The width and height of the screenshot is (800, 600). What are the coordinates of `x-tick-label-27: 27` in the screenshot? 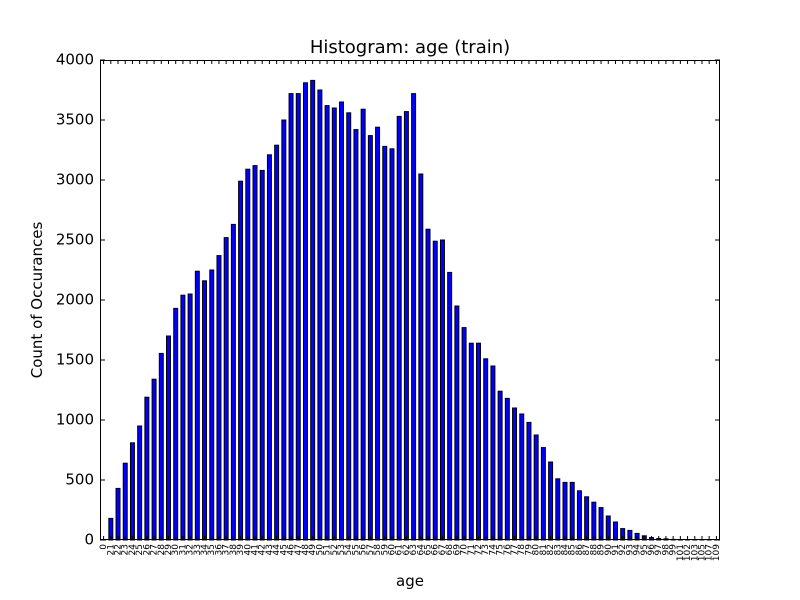 It's located at (155, 549).